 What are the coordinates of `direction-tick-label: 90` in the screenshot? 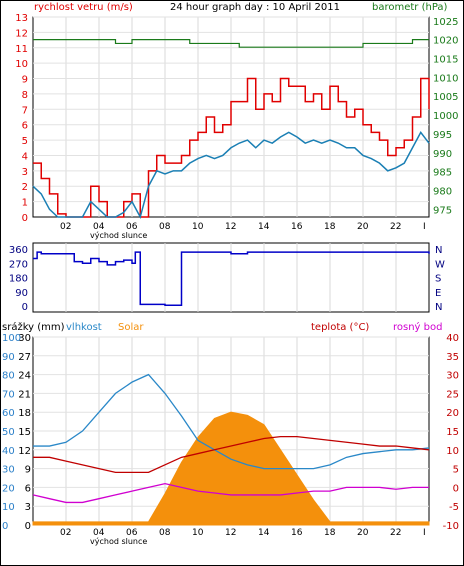 It's located at (21, 293).